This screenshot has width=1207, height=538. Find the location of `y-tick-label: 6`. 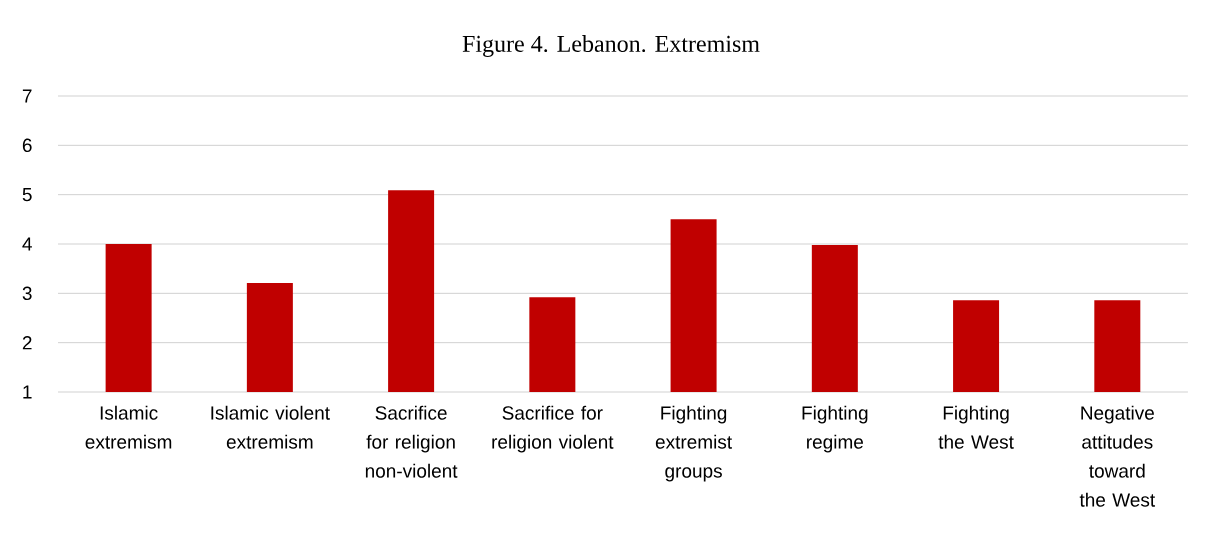

y-tick-label: 6 is located at coordinates (27, 145).